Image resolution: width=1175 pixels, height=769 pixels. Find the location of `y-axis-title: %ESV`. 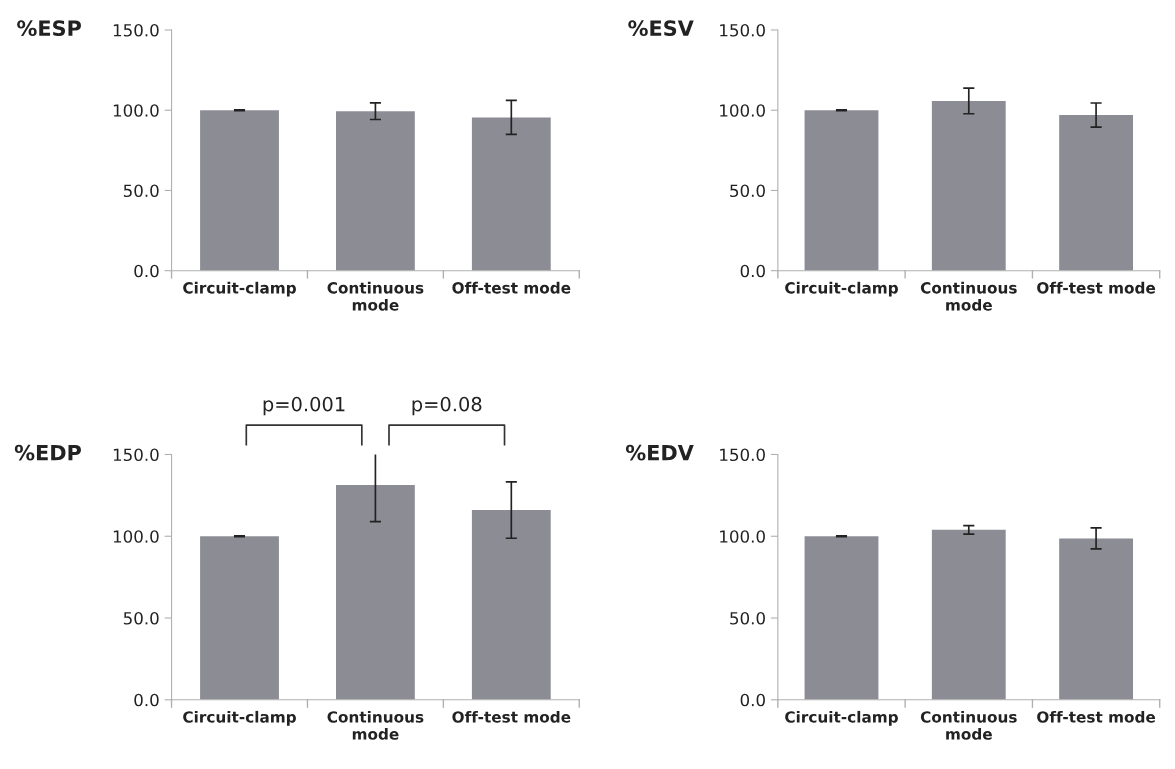

y-axis-title: %ESV is located at coordinates (661, 28).